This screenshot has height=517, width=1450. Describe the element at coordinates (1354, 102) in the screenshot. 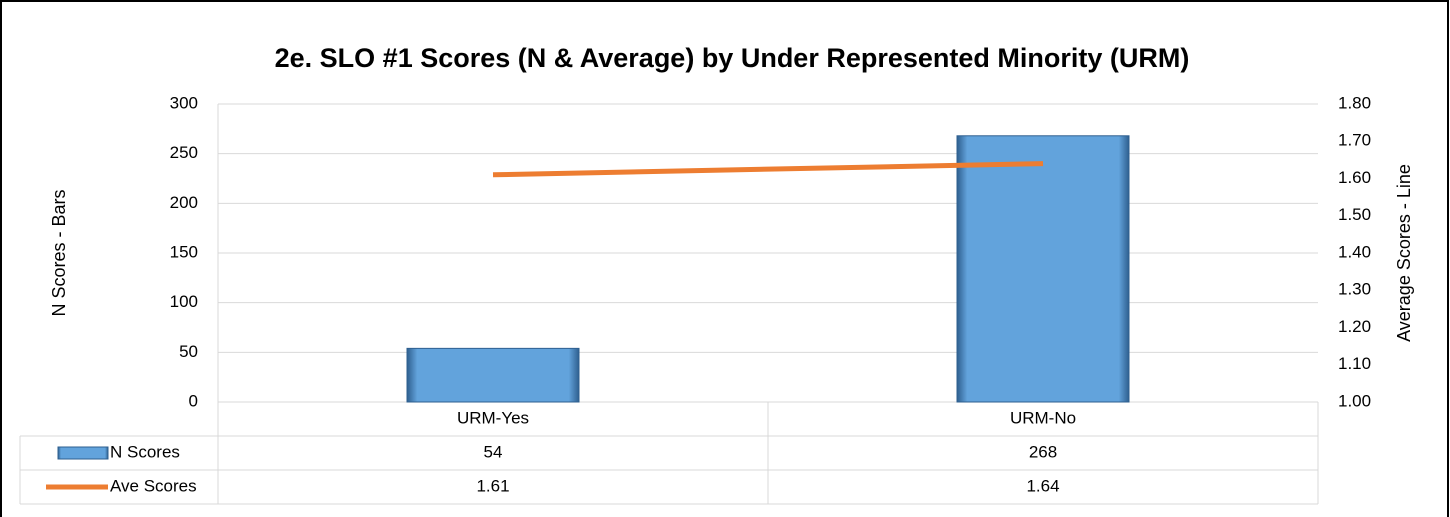

I see `y2-tick-label: 1.80` at that location.